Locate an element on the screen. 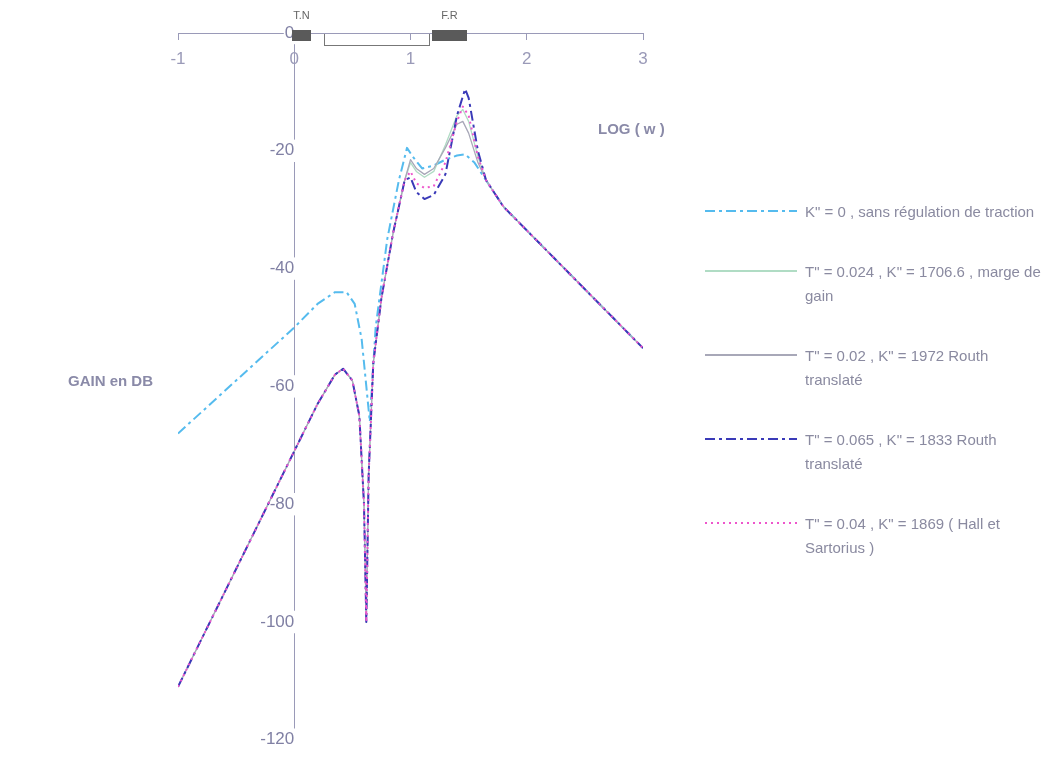 This screenshot has width=1051, height=758. x-tick-label: -1 is located at coordinates (178, 58).